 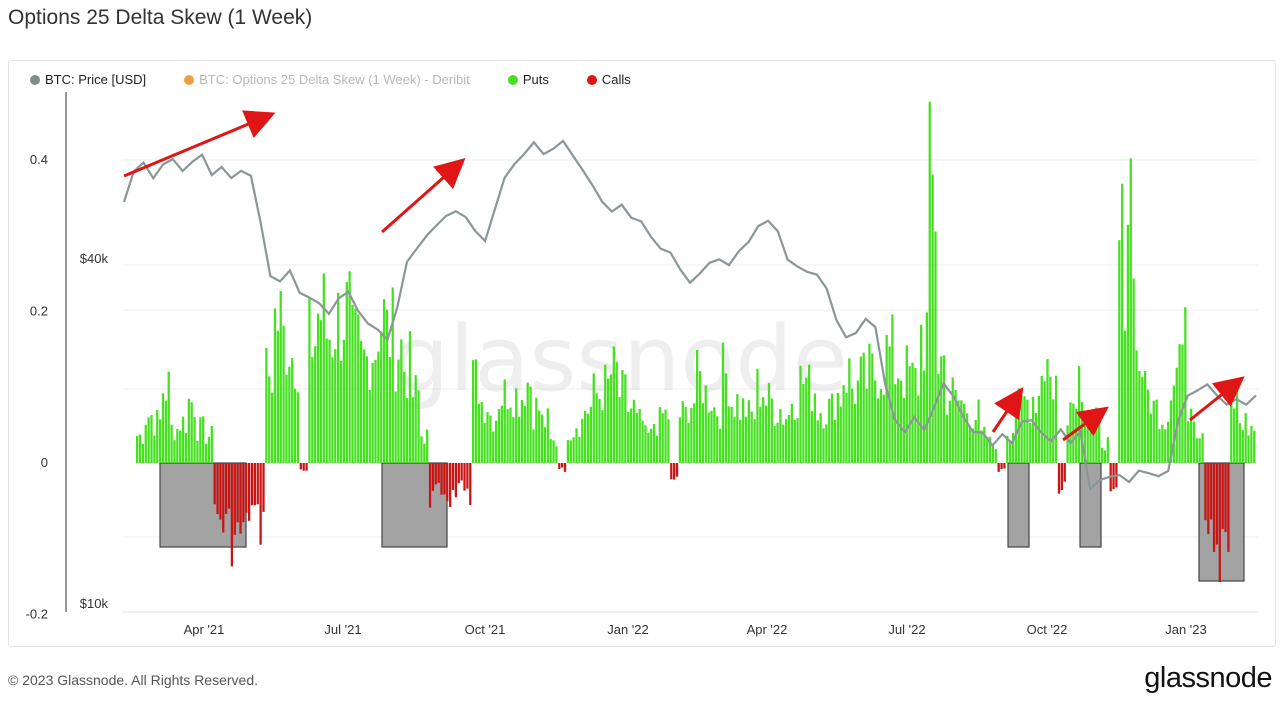 I want to click on annotation-arrow, so click(x=1085, y=424).